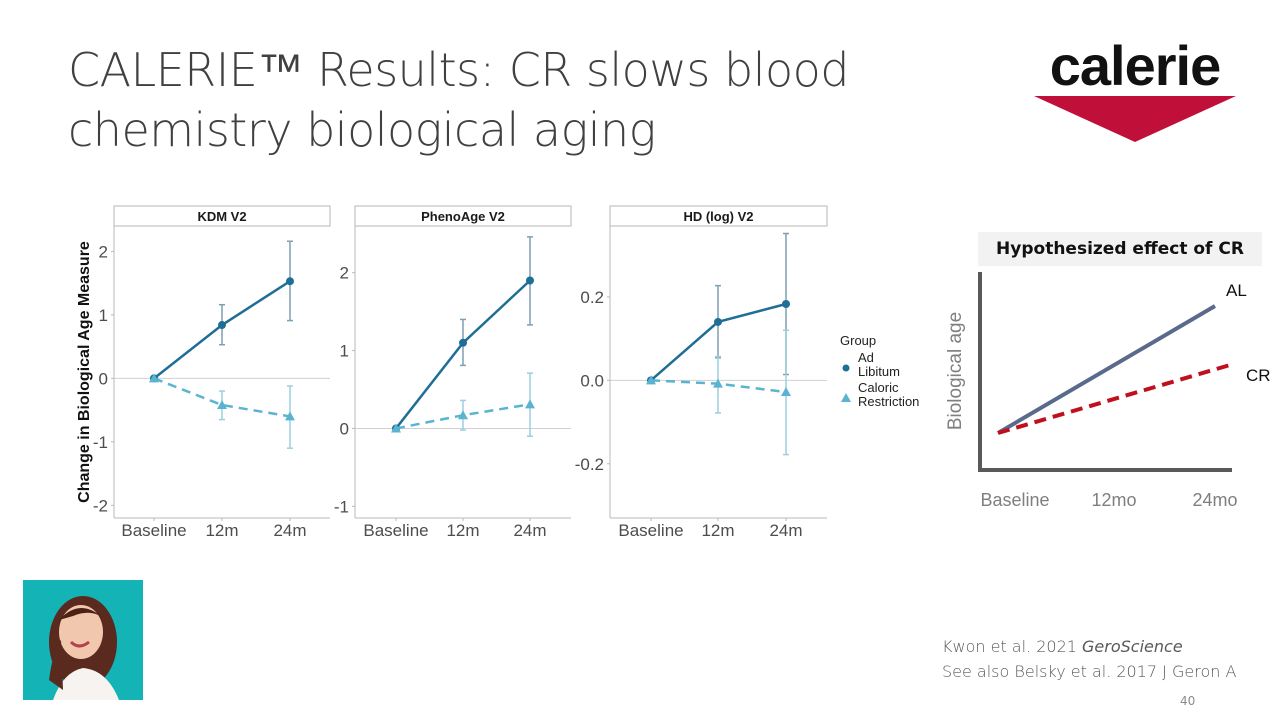 This screenshot has width=1280, height=720. I want to click on panel-1-title: KDM V2, so click(221, 216).